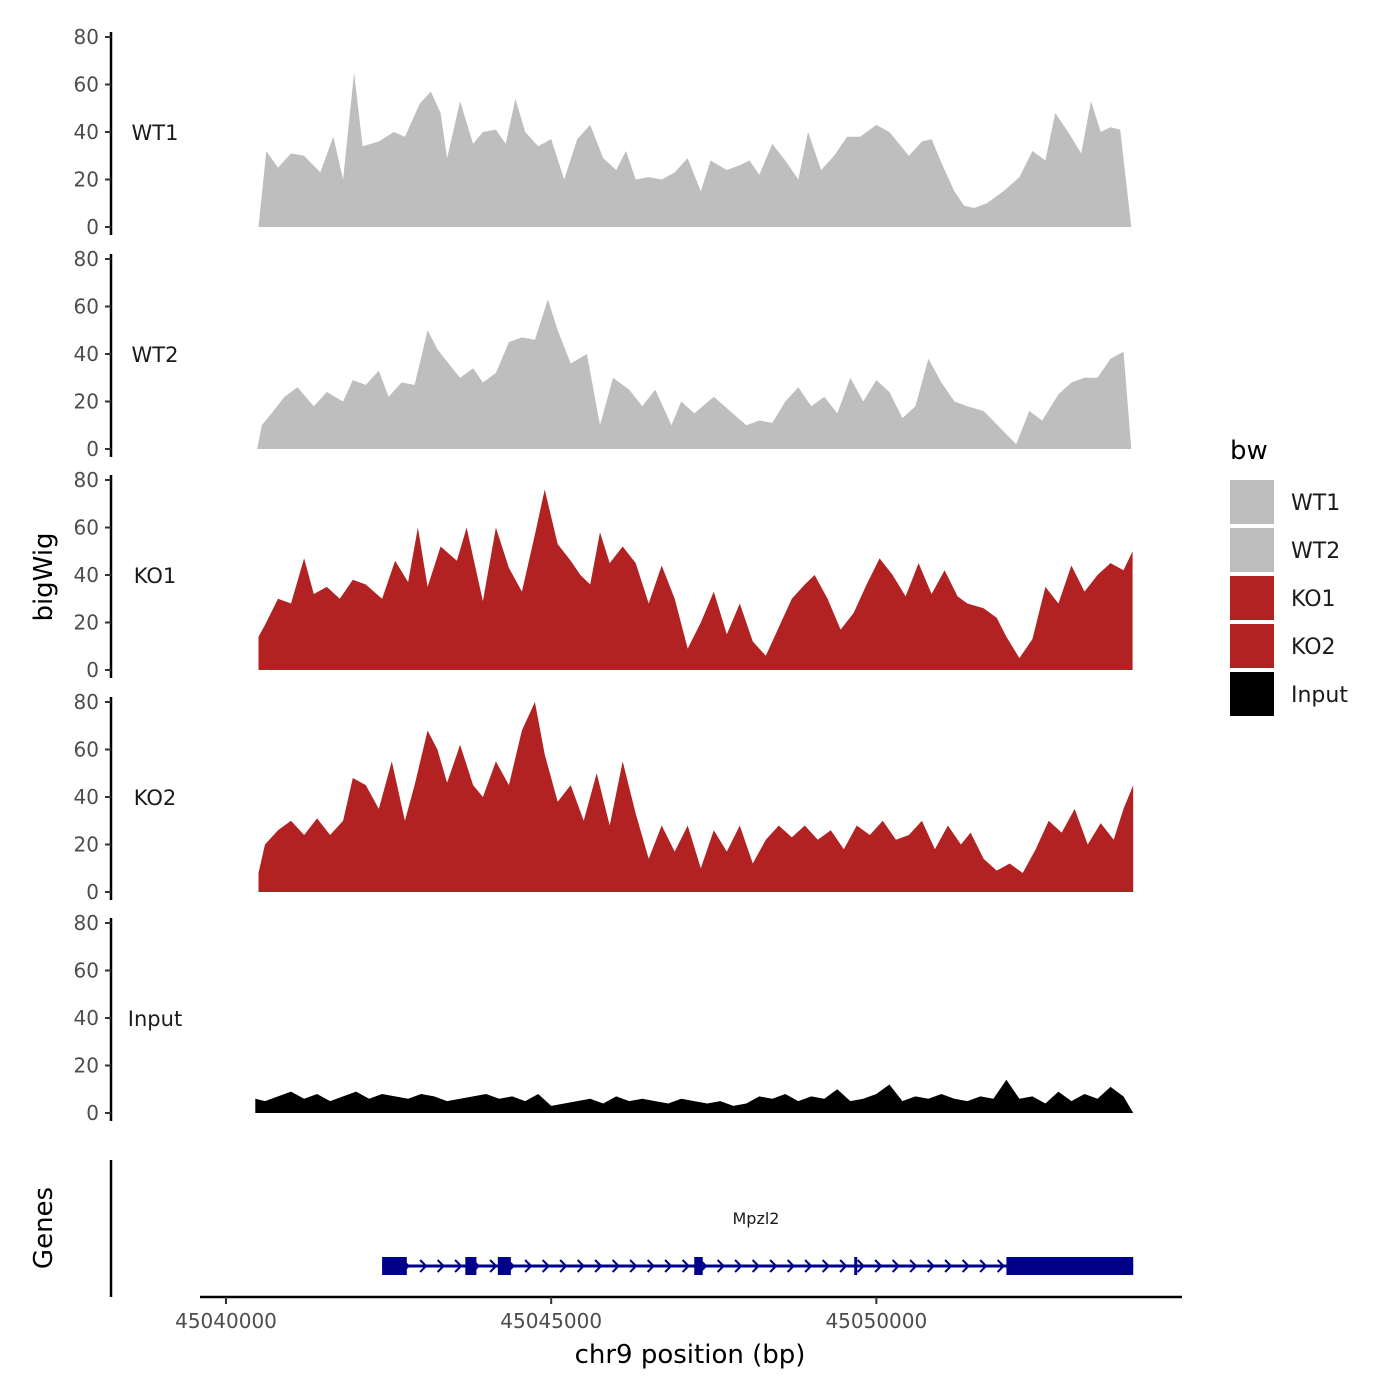 The height and width of the screenshot is (1400, 1400). I want to click on area-wt2, so click(694, 374).